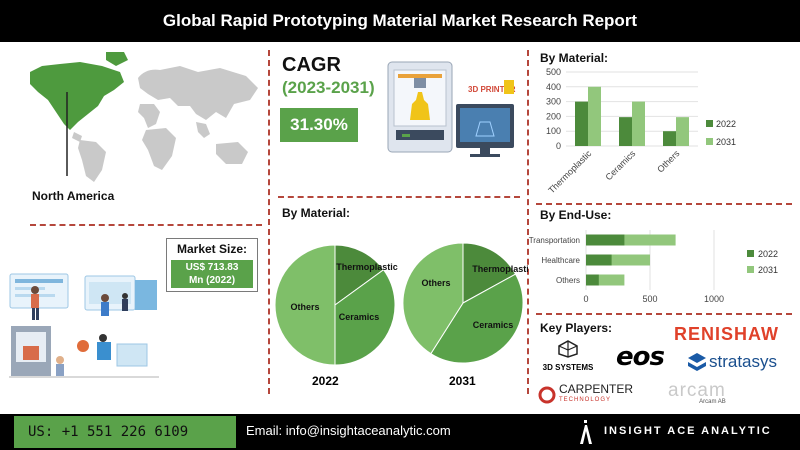 Image resolution: width=800 pixels, height=450 pixels. I want to click on bar-ceramics-2031, so click(638, 123).